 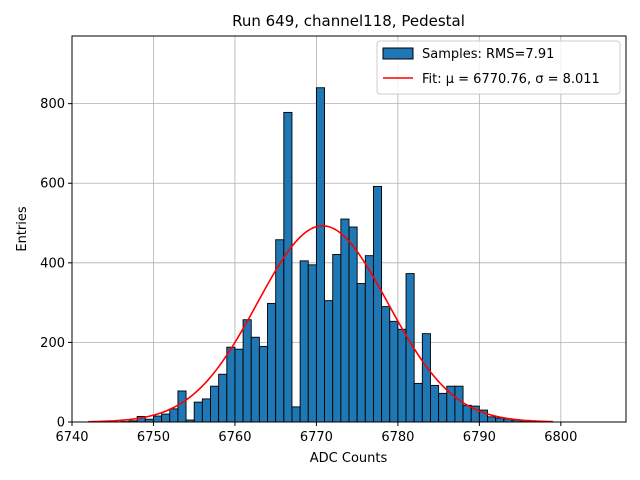 What do you see at coordinates (153, 437) in the screenshot?
I see `x-tick-label: 6750` at bounding box center [153, 437].